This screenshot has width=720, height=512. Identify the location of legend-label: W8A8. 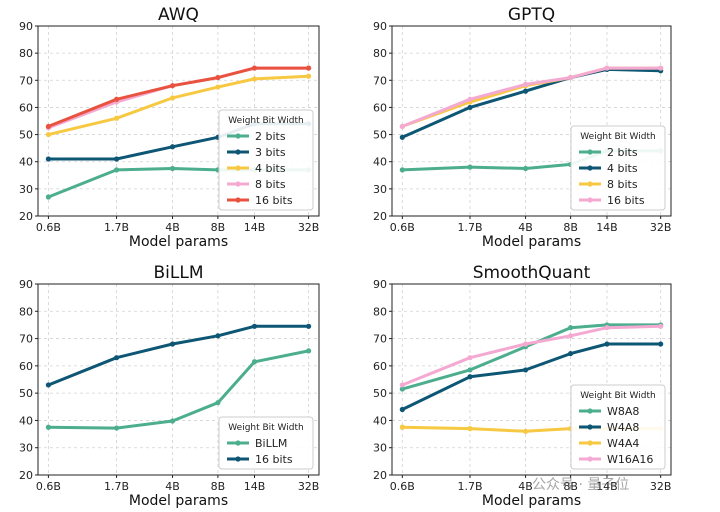
(623, 411).